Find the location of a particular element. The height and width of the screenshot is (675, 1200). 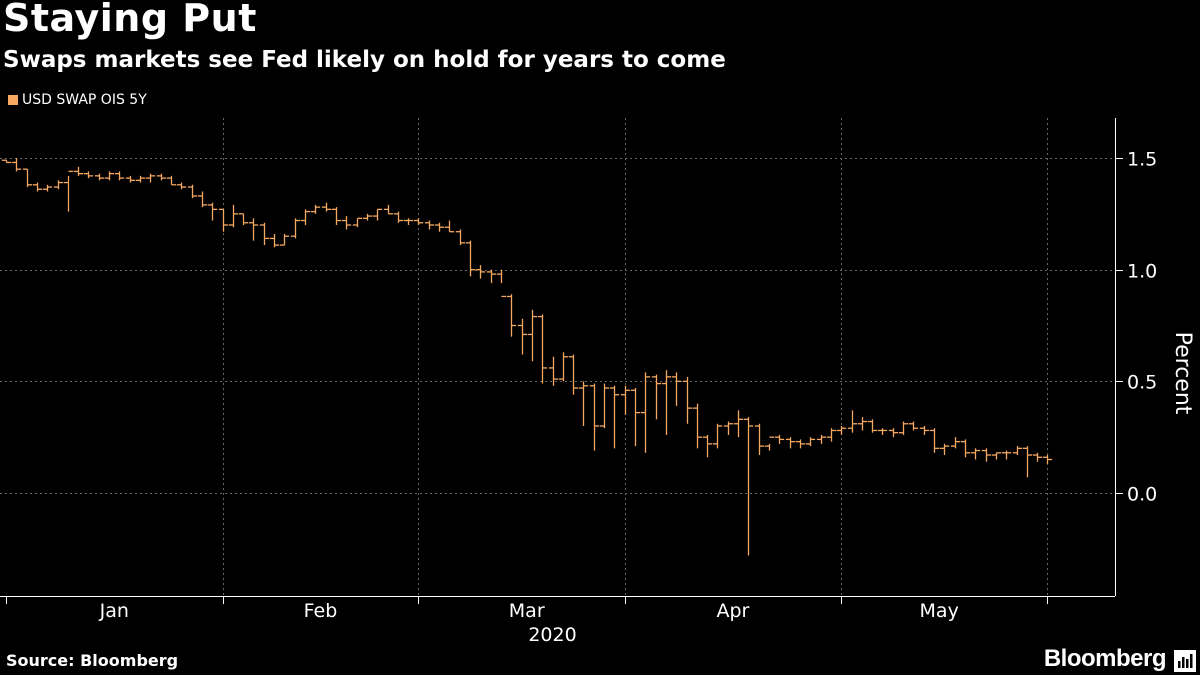

y-tick-label: 1.5 is located at coordinates (1142, 160).